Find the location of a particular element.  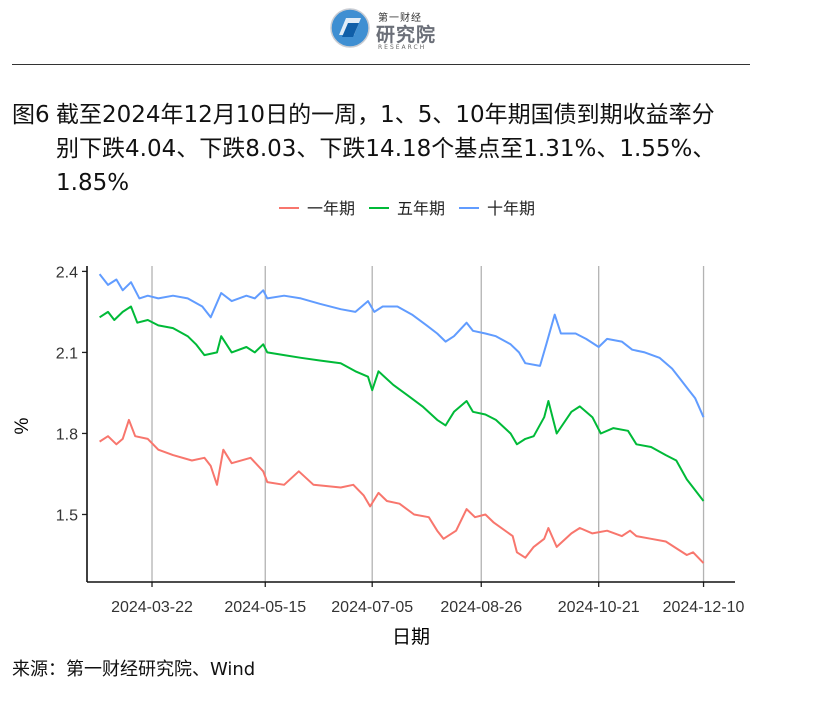

y-tick-label: 2.1 is located at coordinates (67, 353).